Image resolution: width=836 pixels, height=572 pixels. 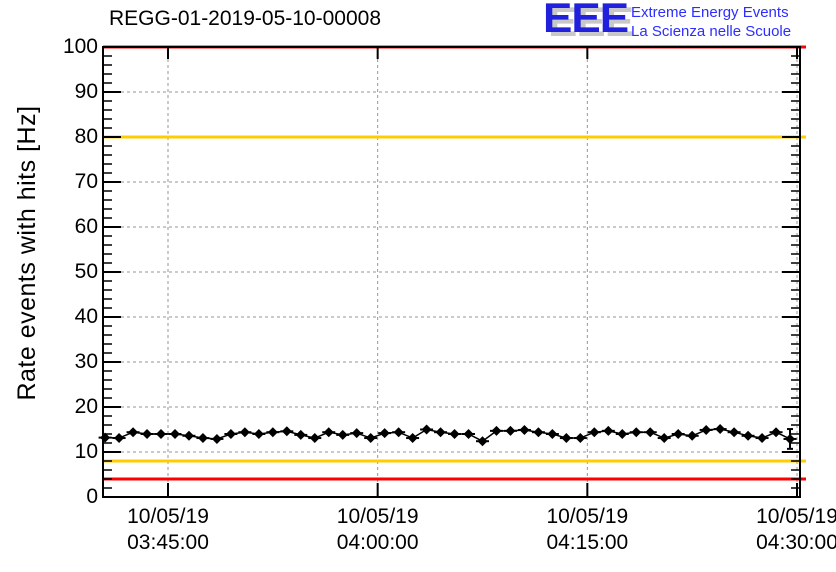 I want to click on y-tick-label: 50, so click(x=86, y=271).